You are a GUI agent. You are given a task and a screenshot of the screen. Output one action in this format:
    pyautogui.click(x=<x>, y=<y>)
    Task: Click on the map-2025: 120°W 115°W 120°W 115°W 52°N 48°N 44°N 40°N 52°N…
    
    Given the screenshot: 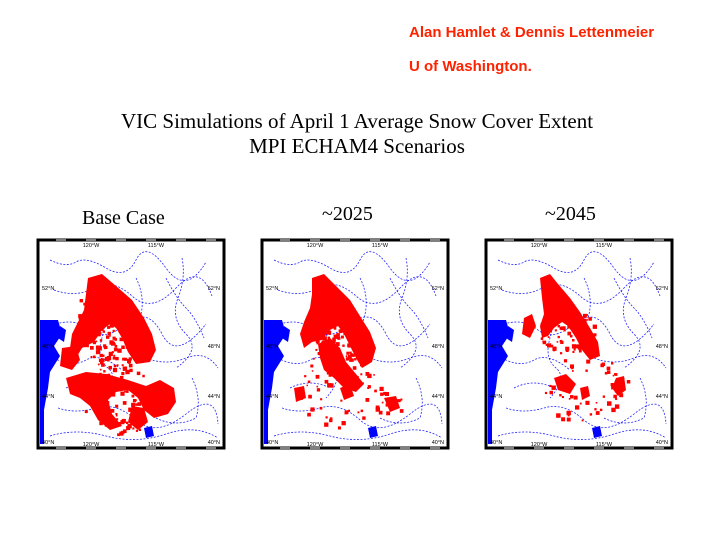 What is the action you would take?
    pyautogui.click(x=355, y=344)
    